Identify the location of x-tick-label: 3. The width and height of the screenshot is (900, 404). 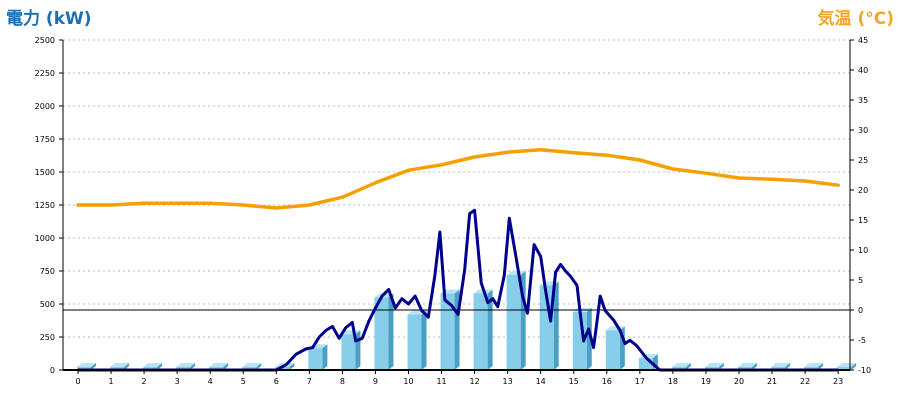
(177, 381).